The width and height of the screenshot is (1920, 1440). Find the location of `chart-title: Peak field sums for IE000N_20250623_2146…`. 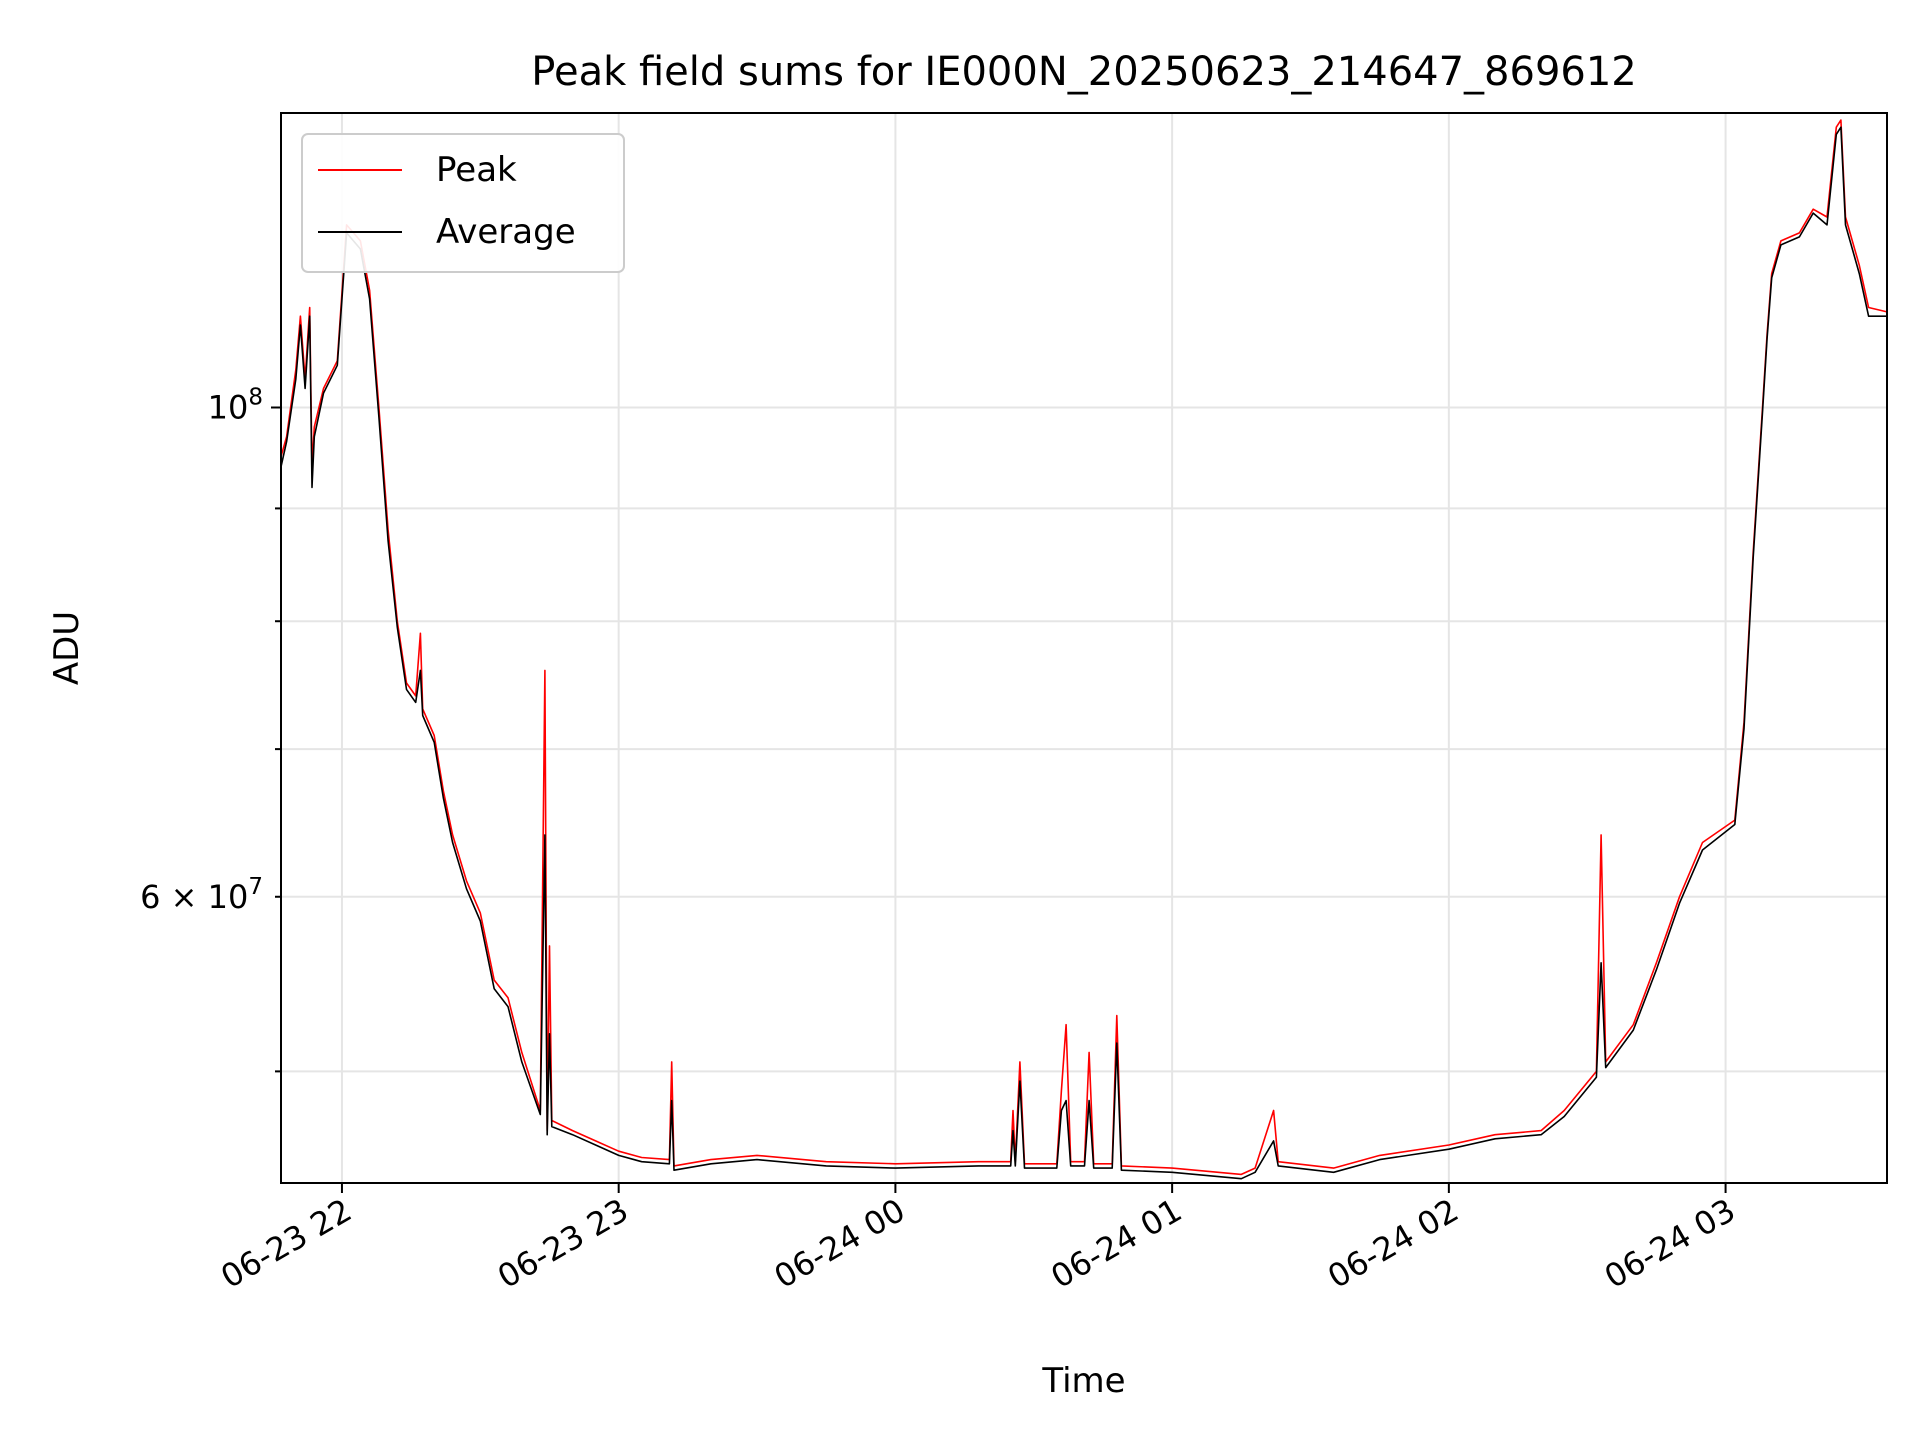

chart-title: Peak field sums for IE000N_20250623_2146… is located at coordinates (1083, 72).